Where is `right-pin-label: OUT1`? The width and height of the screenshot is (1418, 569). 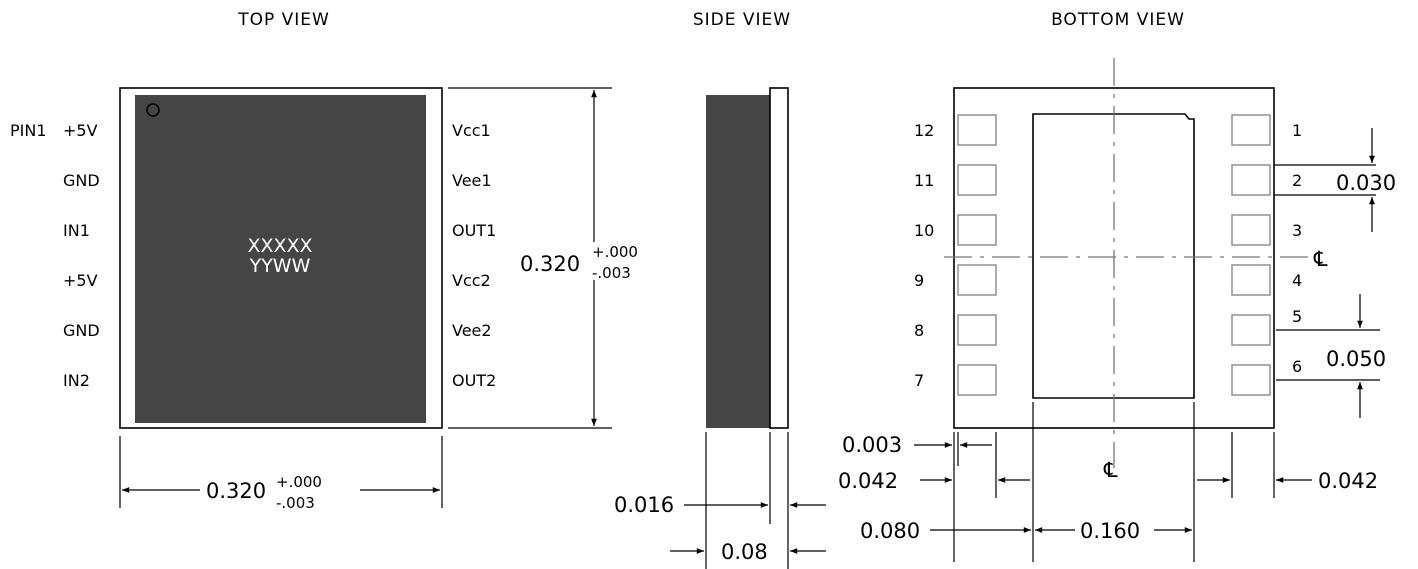 right-pin-label: OUT1 is located at coordinates (474, 230).